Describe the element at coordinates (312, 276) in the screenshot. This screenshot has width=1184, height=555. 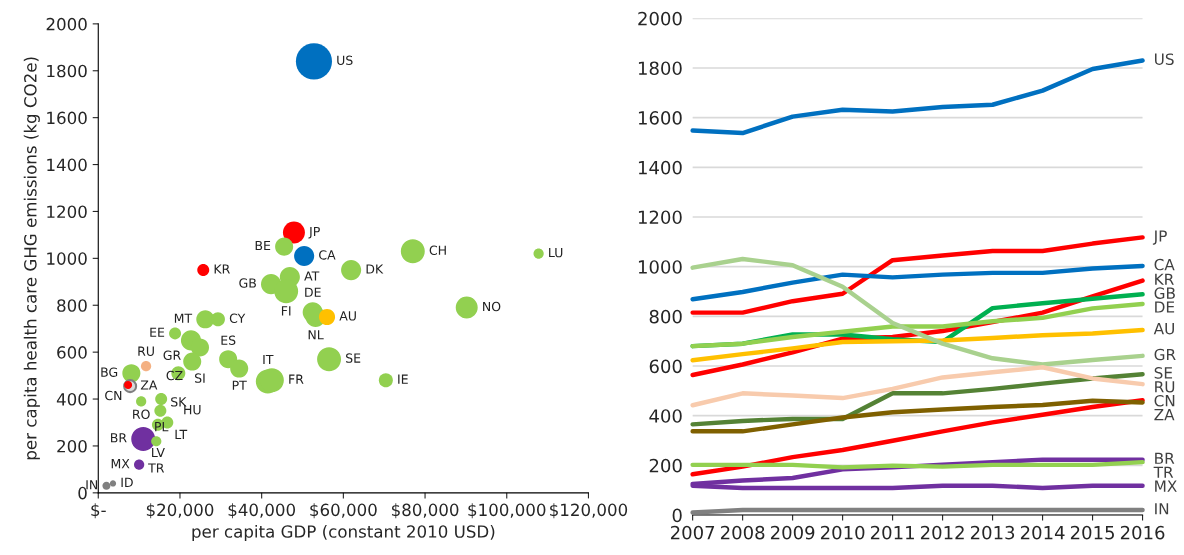
I see `data-label: AT` at that location.